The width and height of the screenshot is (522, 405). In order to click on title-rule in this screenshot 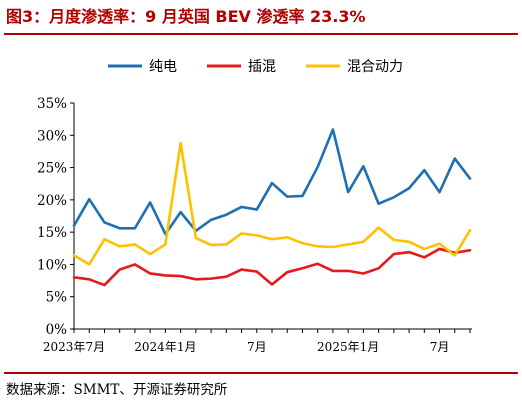, I will do `click(261, 34)`.